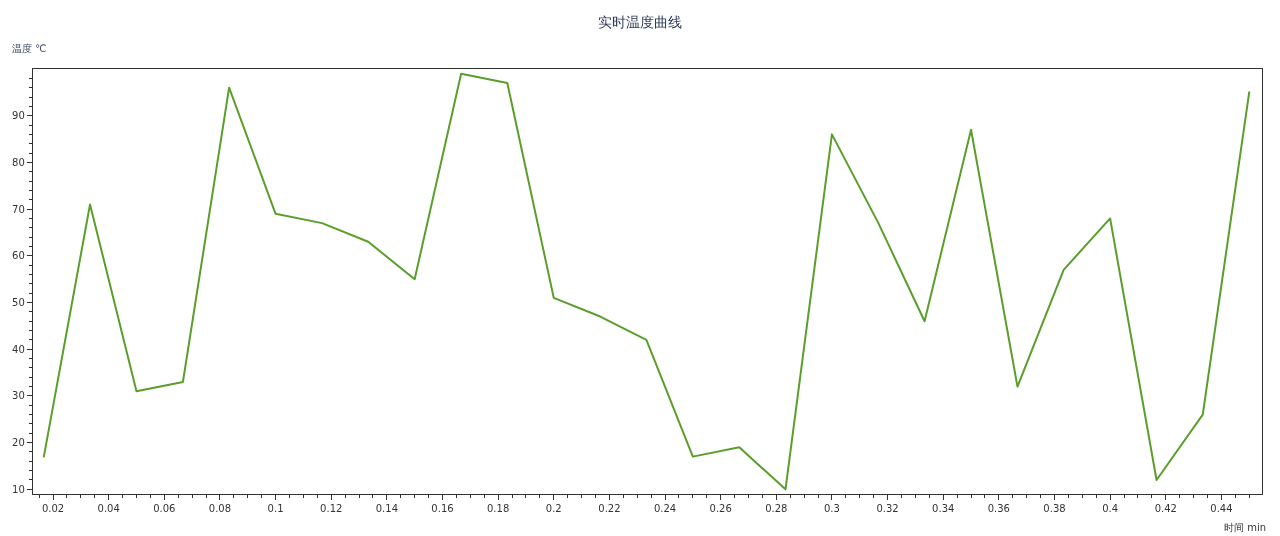 This screenshot has width=1280, height=536. Describe the element at coordinates (108, 509) in the screenshot. I see `x-tick-label: 0.04` at that location.